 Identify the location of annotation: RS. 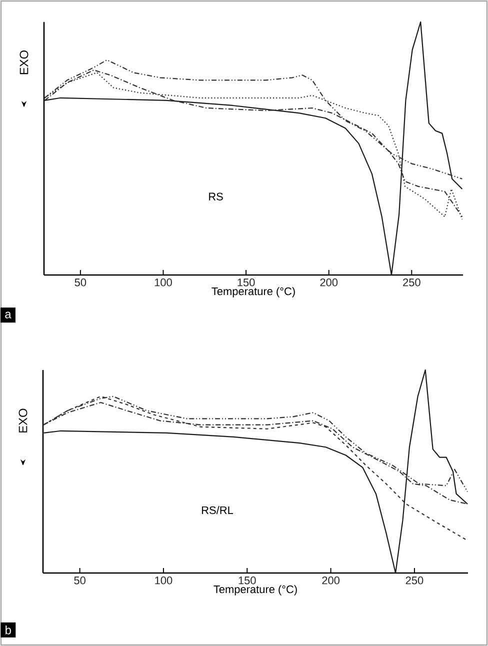
(216, 196).